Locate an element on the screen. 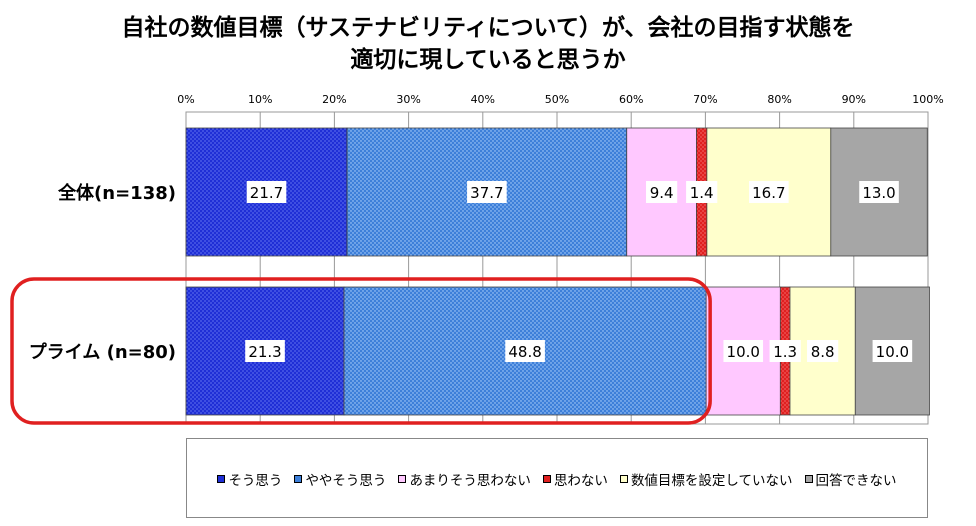 This screenshot has width=976, height=526. data-label: 1.3 is located at coordinates (785, 352).